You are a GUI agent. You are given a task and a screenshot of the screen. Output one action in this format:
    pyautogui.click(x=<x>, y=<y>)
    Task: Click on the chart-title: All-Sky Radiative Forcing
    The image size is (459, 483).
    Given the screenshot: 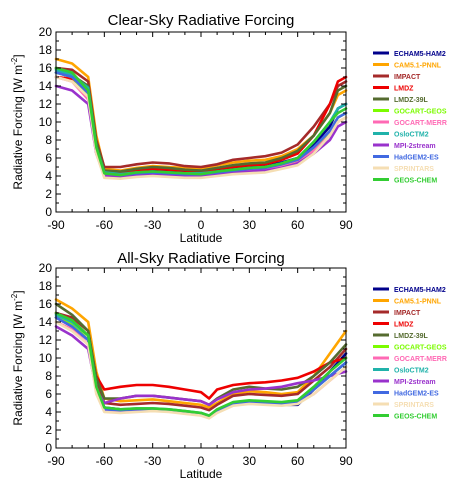 What is the action you would take?
    pyautogui.click(x=201, y=258)
    